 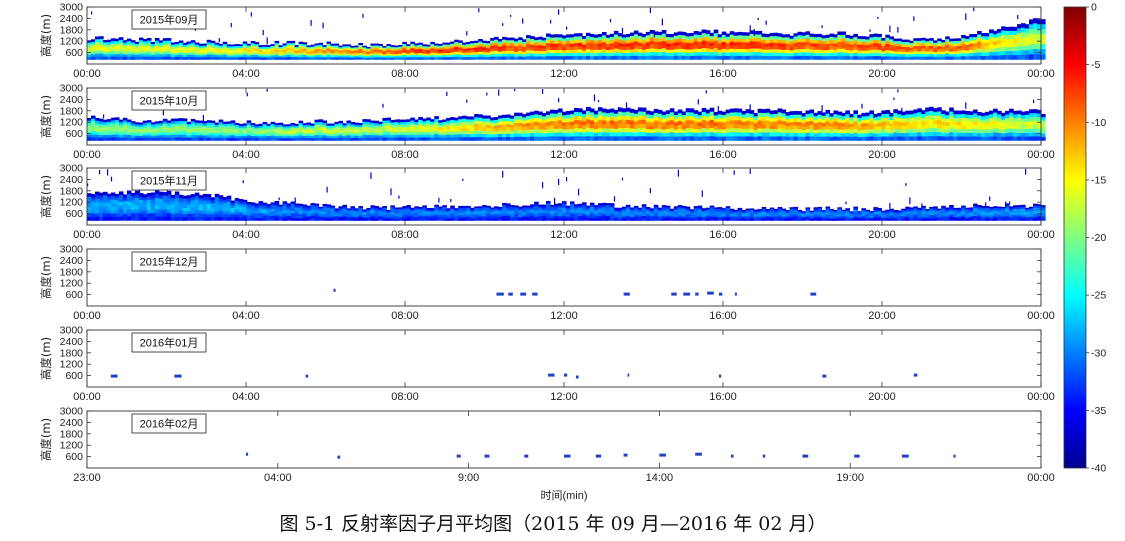 I want to click on month-label: 2015年09月, so click(x=169, y=20).